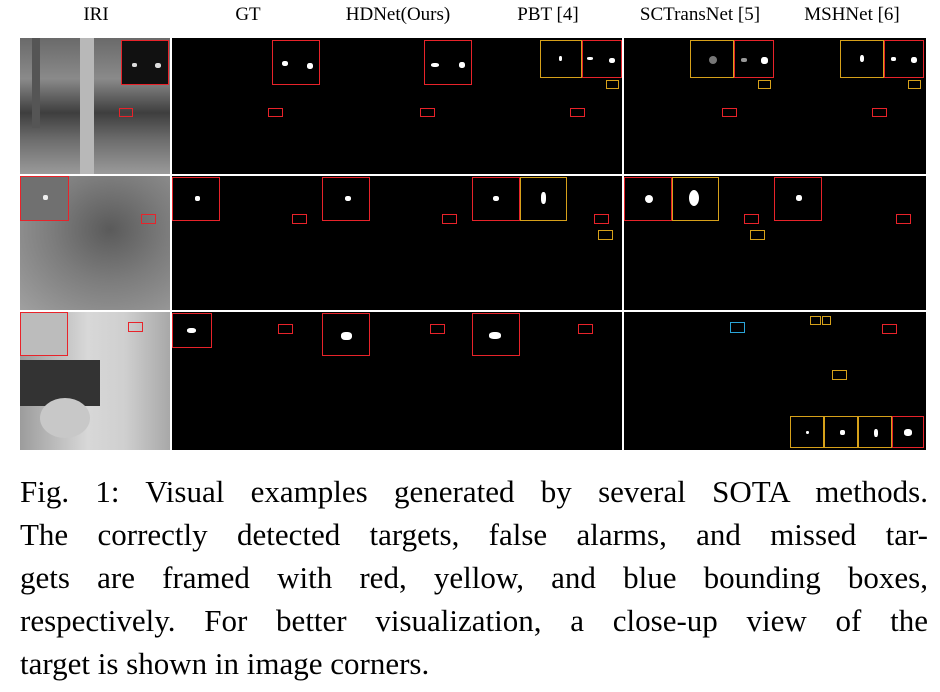  I want to click on row3-mshnet-image, so click(850, 381).